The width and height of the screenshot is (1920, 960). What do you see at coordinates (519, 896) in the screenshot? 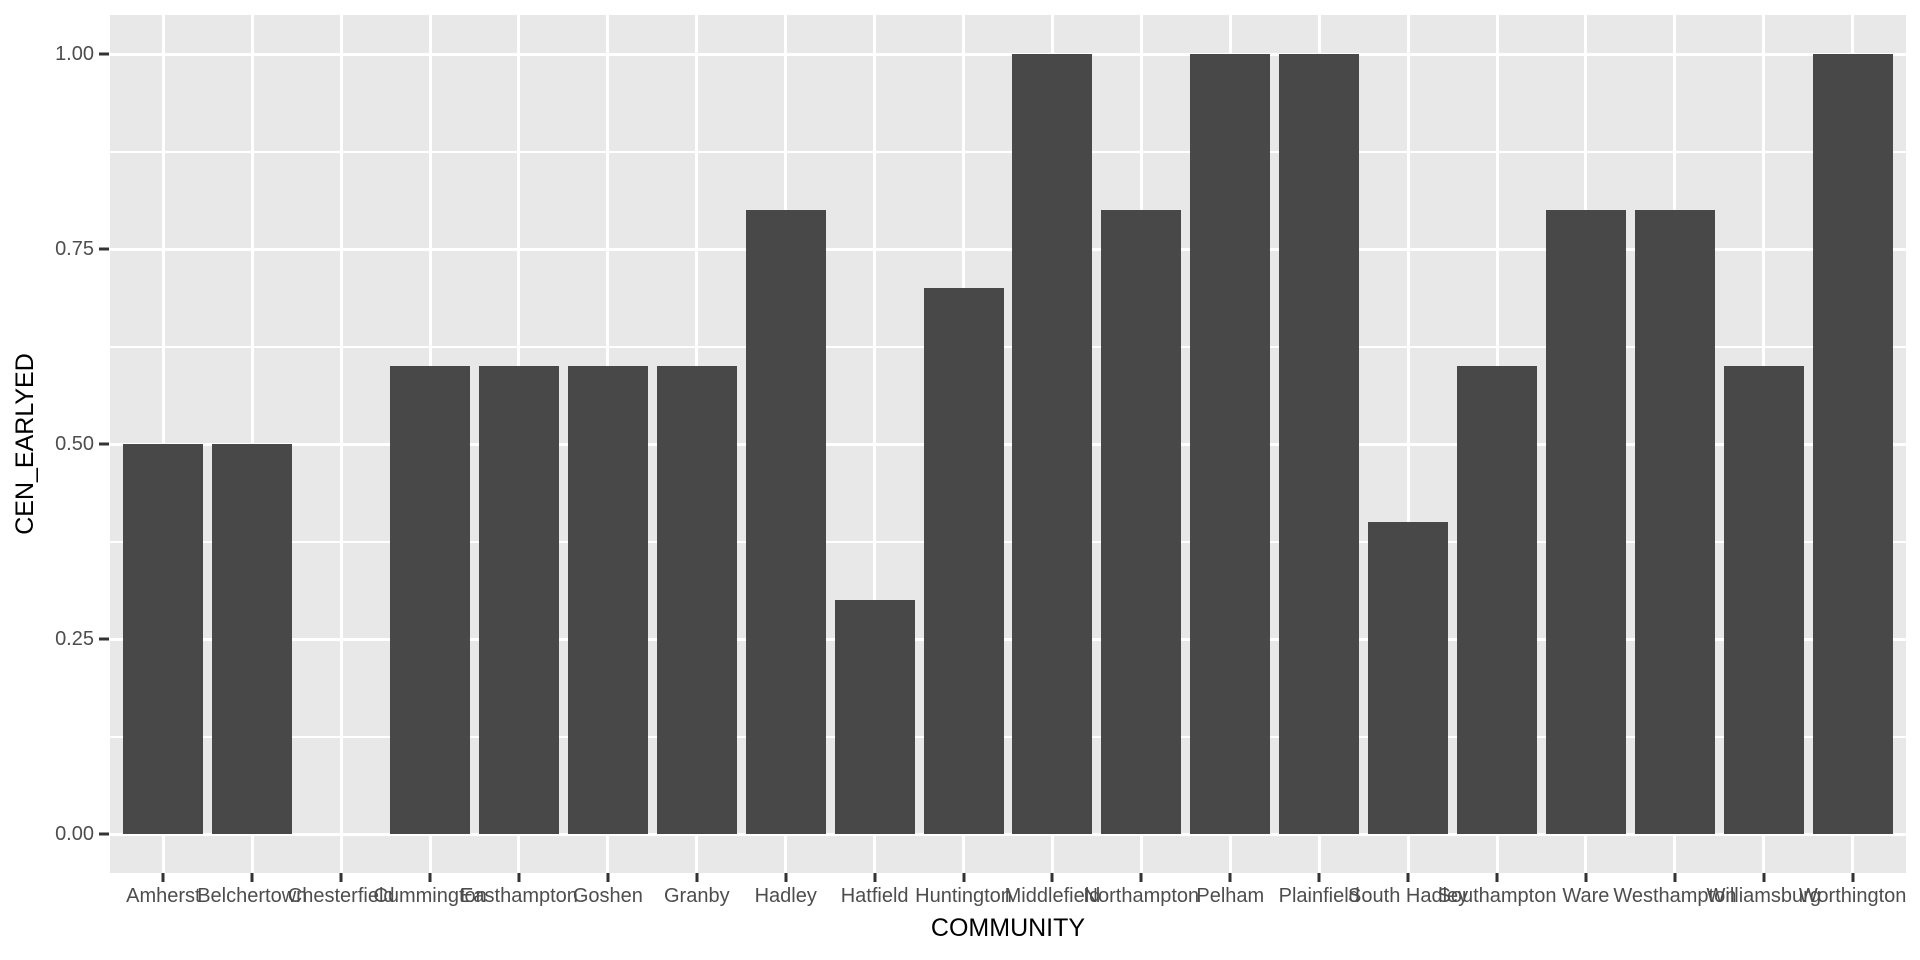
I see `x-tick-label: Easthampton` at bounding box center [519, 896].